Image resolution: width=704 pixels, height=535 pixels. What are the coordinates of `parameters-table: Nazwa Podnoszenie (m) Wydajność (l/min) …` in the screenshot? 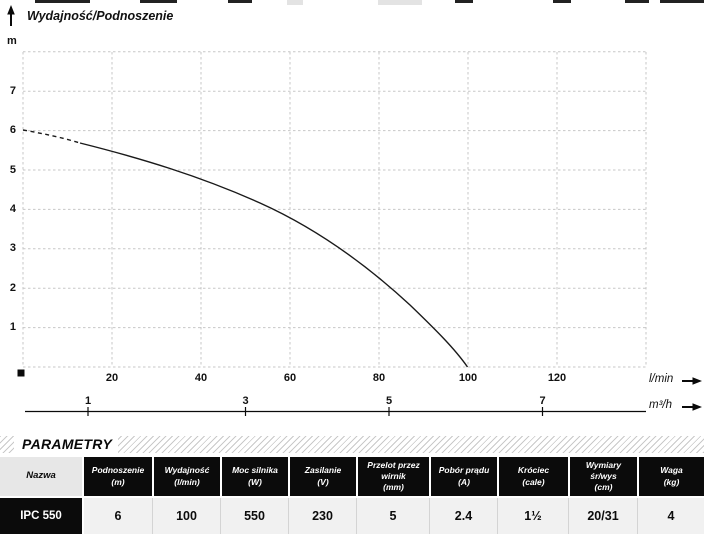 It's located at (352, 495).